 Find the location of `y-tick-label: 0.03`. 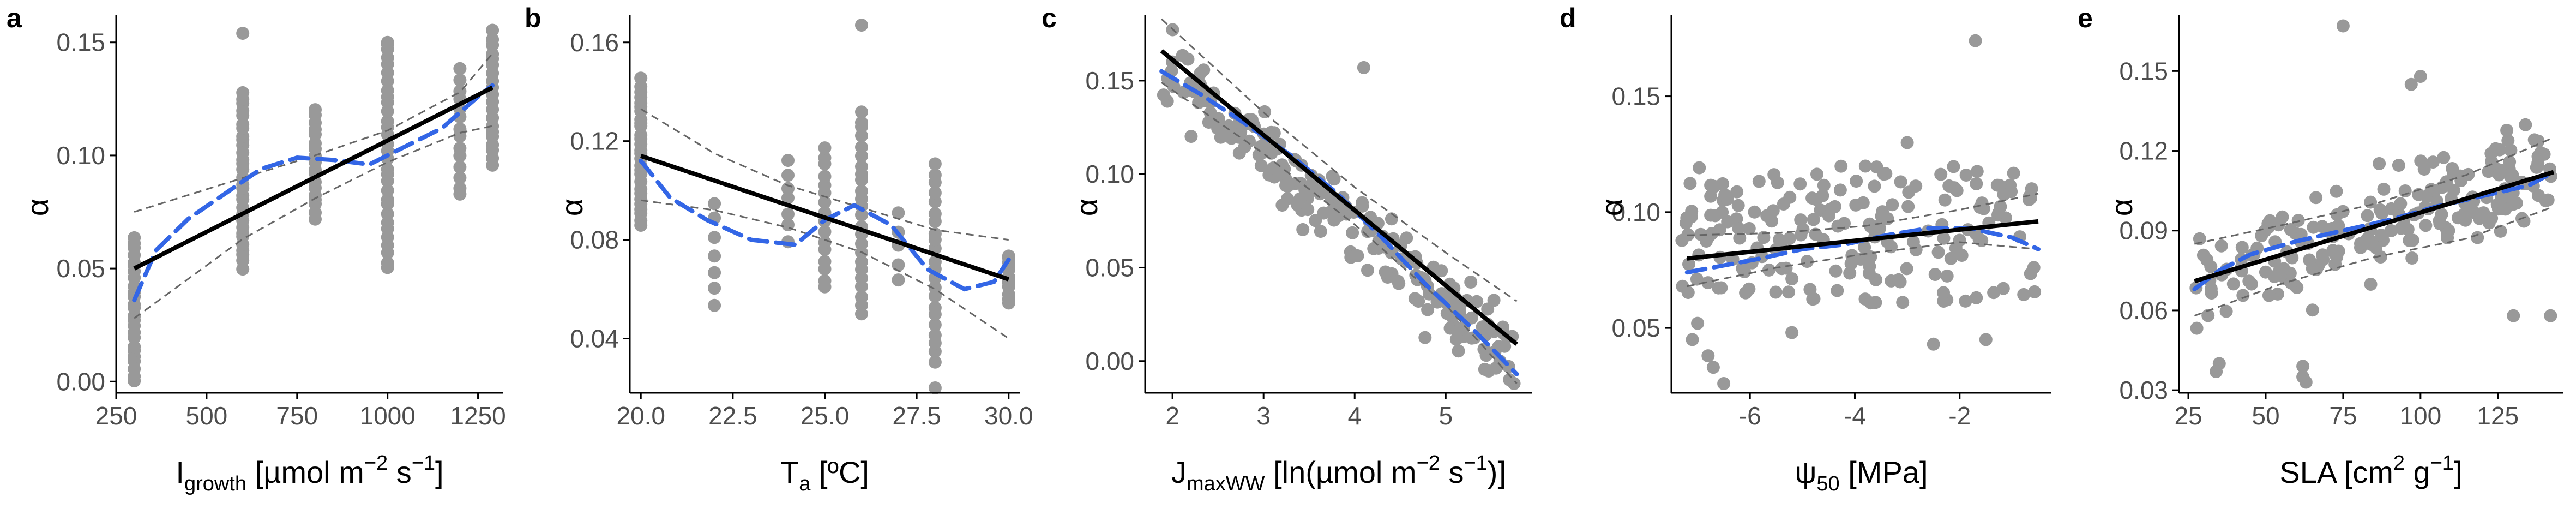

y-tick-label: 0.03 is located at coordinates (2143, 390).